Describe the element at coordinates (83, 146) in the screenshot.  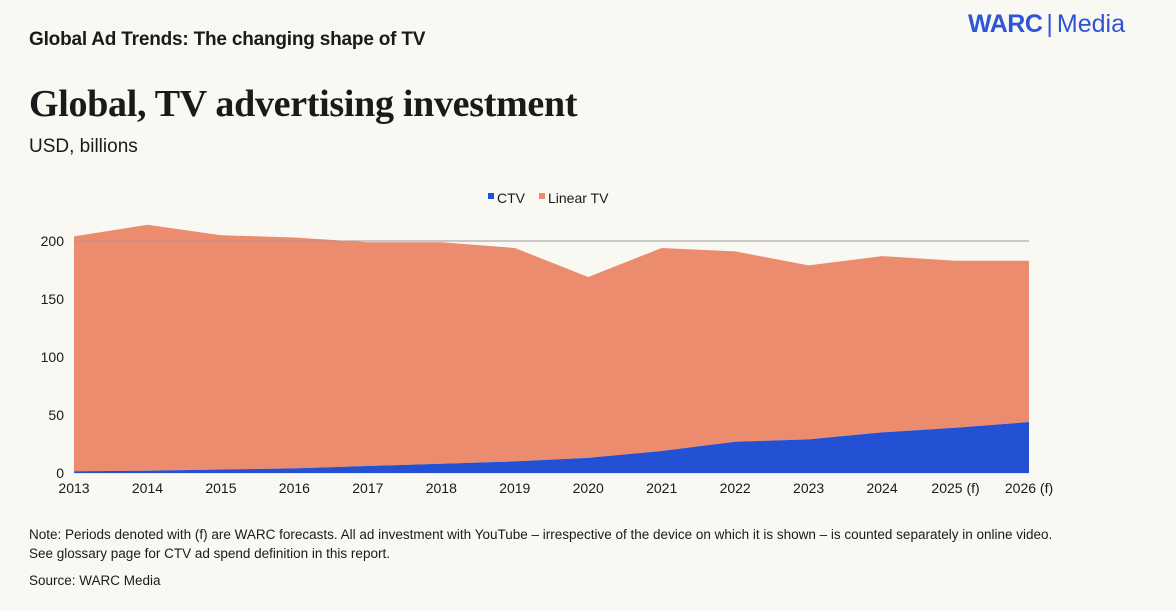
I see `chart-subtitle: USD, billions` at that location.